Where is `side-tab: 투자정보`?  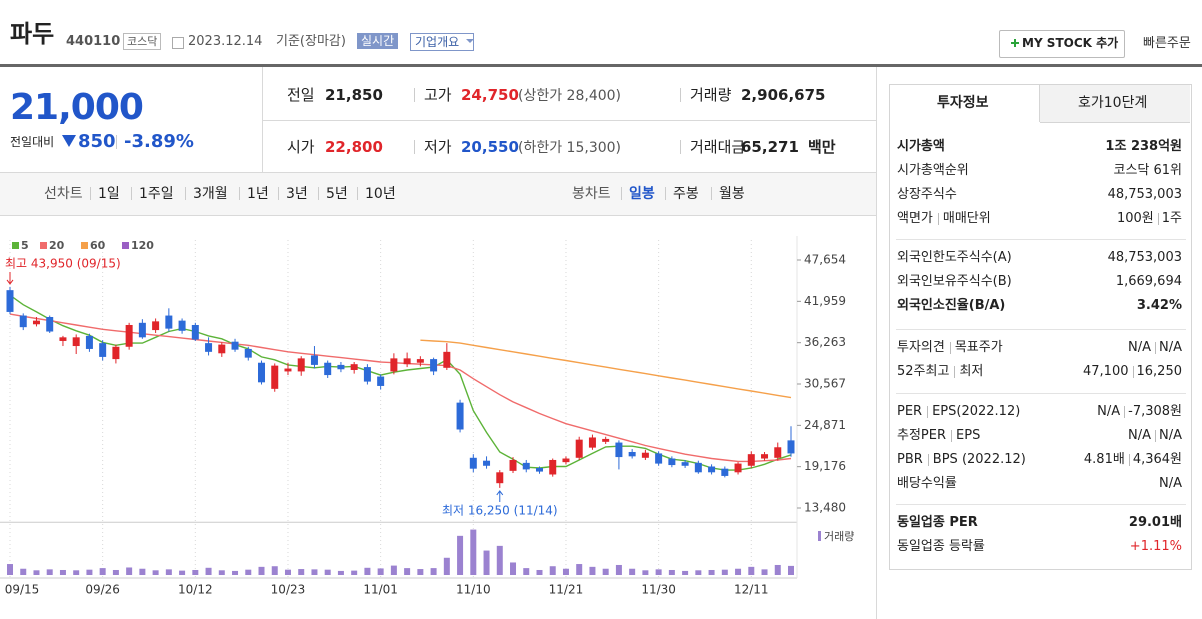 side-tab: 투자정보 is located at coordinates (963, 103).